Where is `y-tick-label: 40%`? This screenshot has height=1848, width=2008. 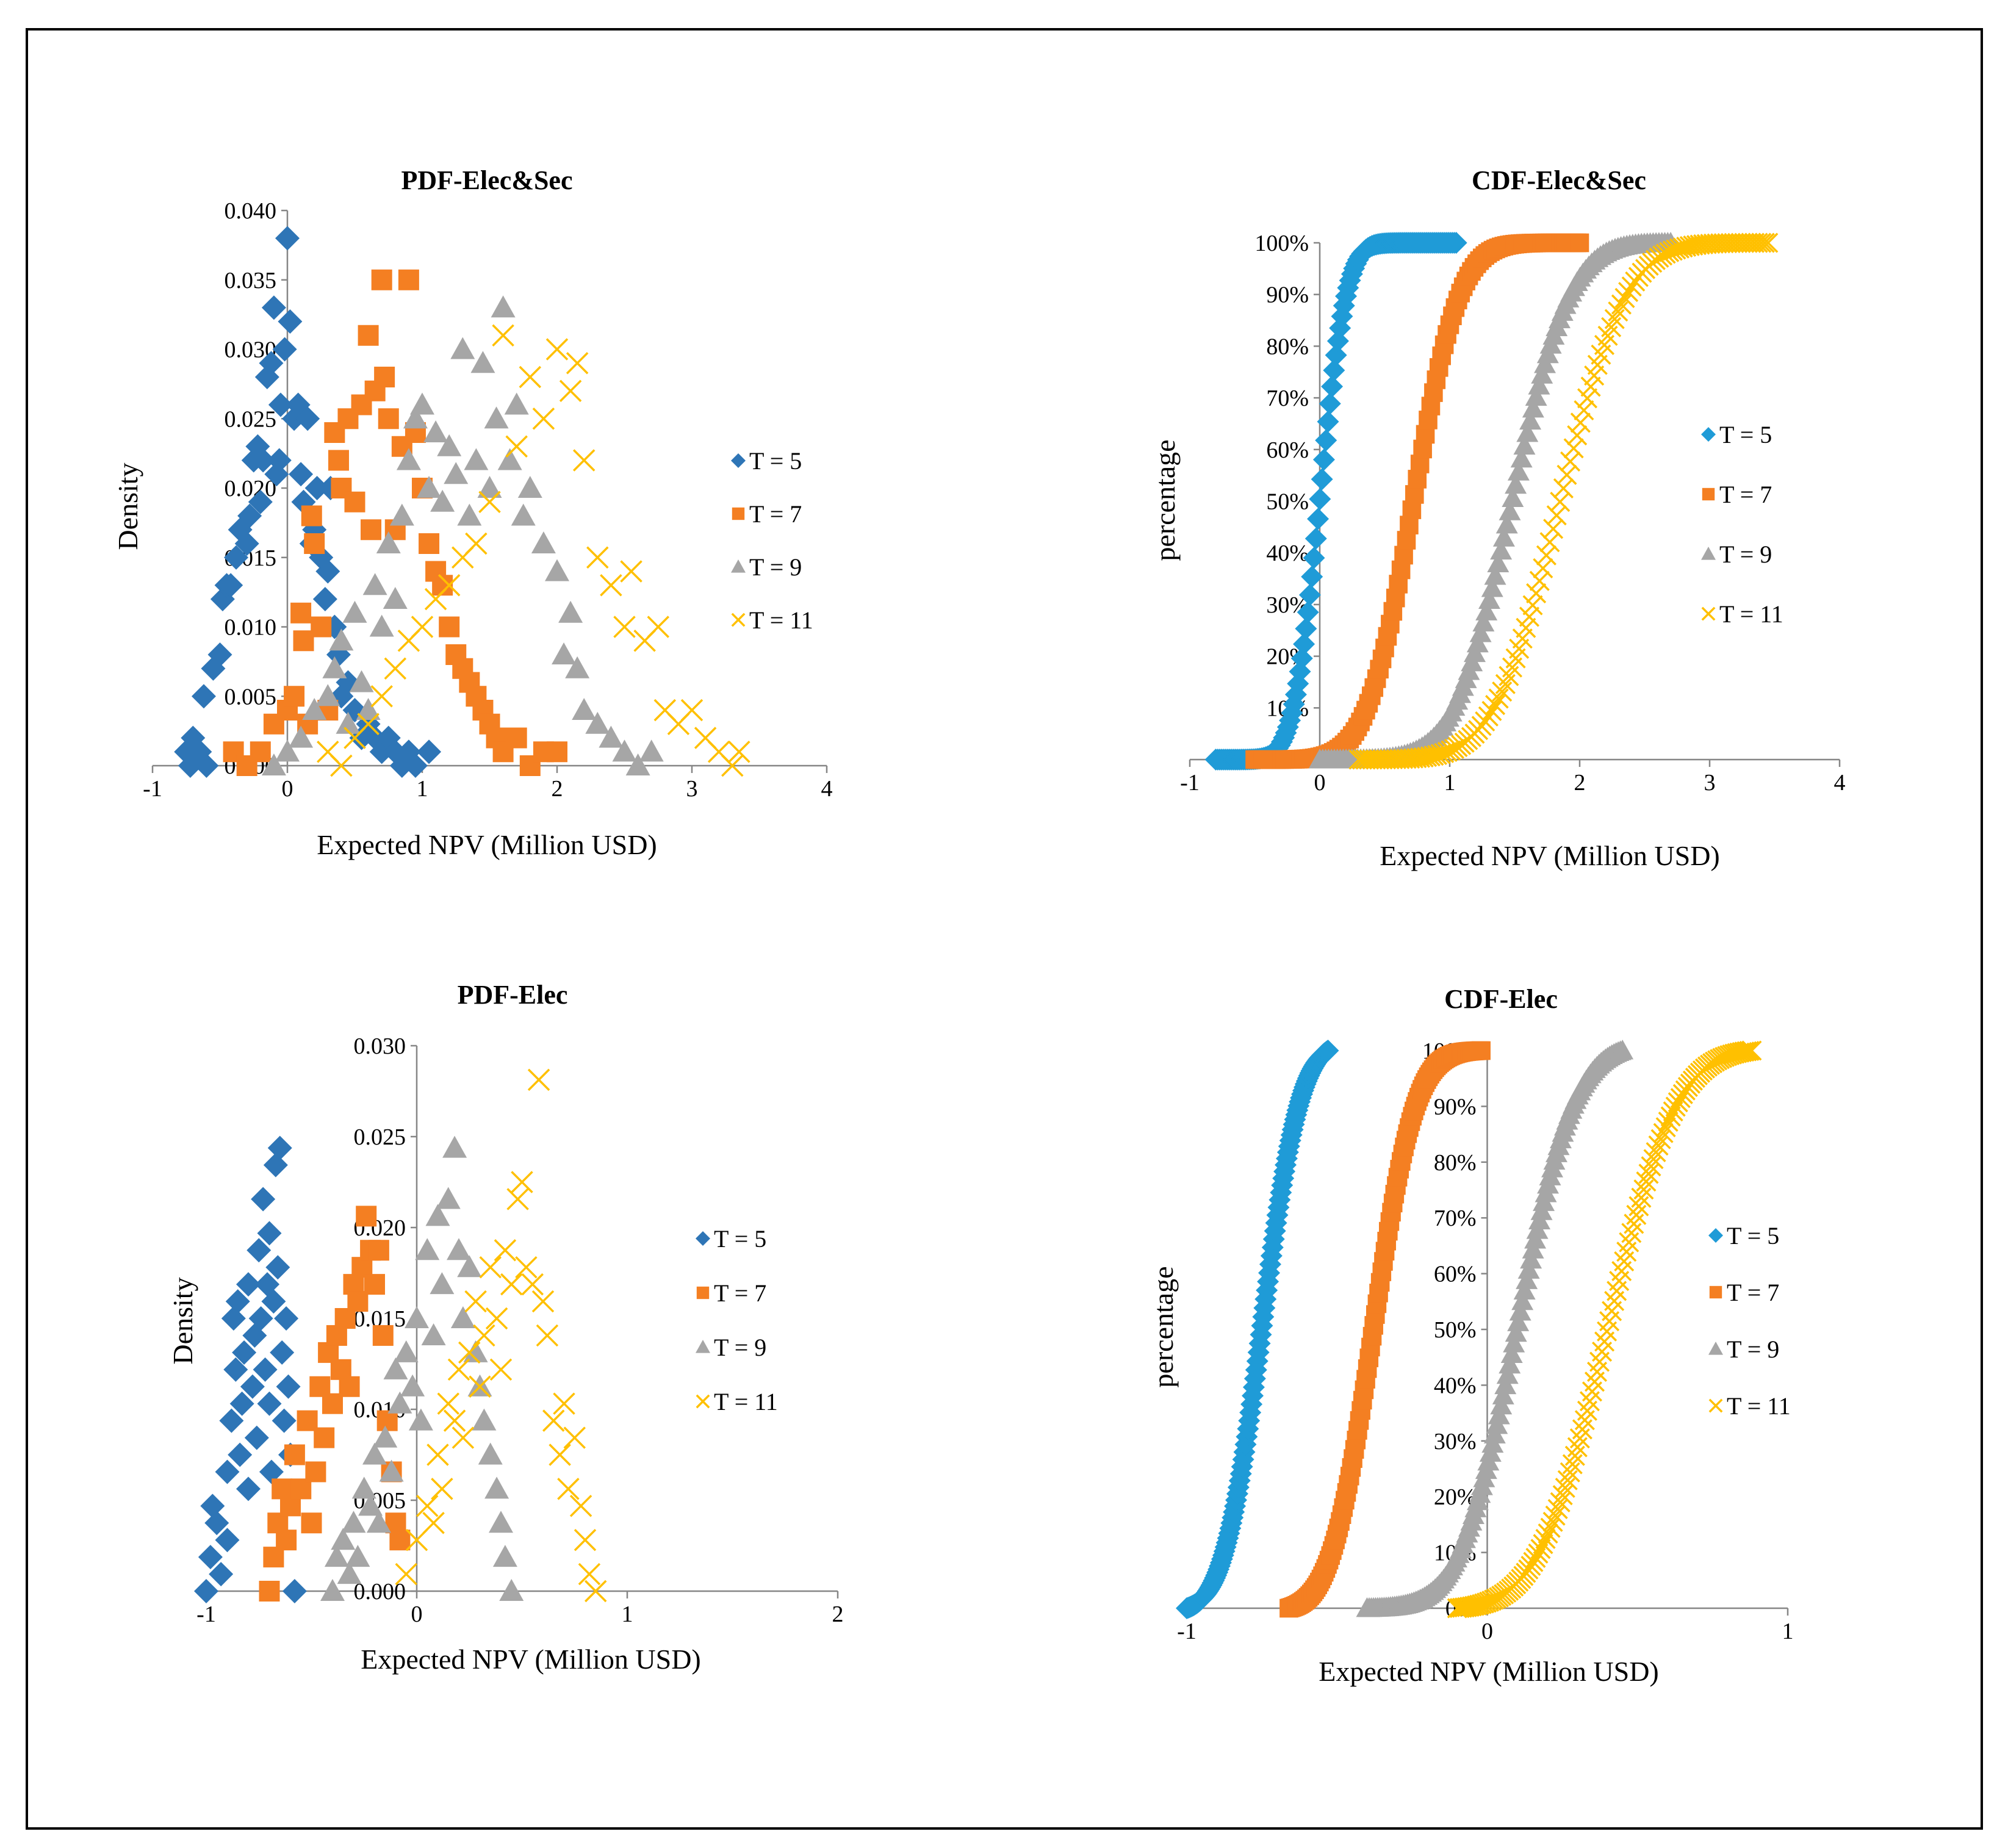 y-tick-label: 40% is located at coordinates (1455, 1385).